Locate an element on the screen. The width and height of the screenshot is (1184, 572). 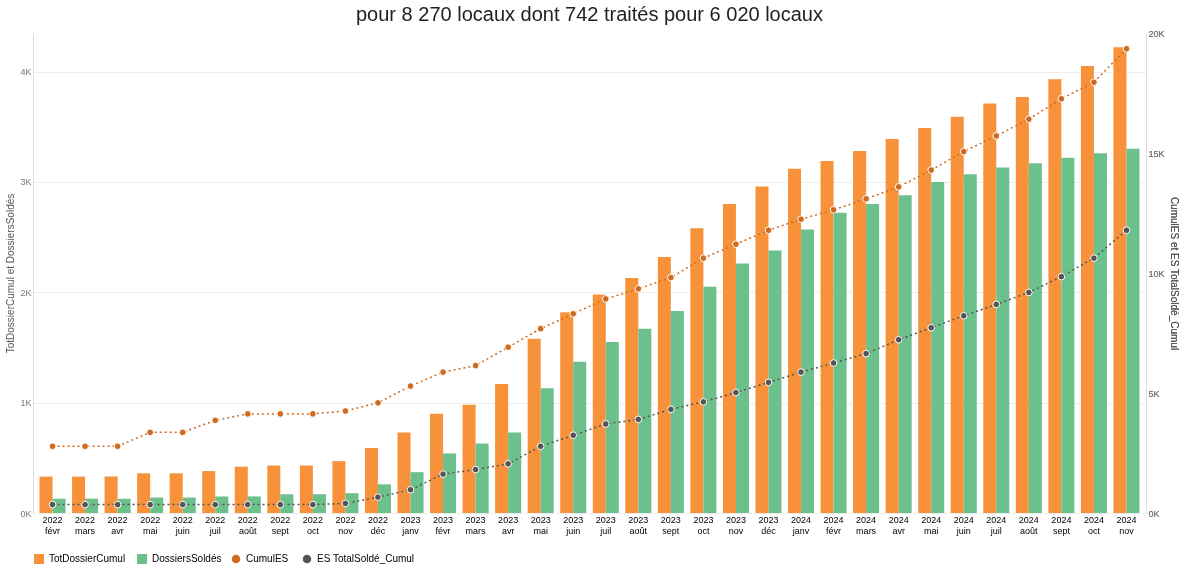
y-tick-label: 3K is located at coordinates (26, 182).